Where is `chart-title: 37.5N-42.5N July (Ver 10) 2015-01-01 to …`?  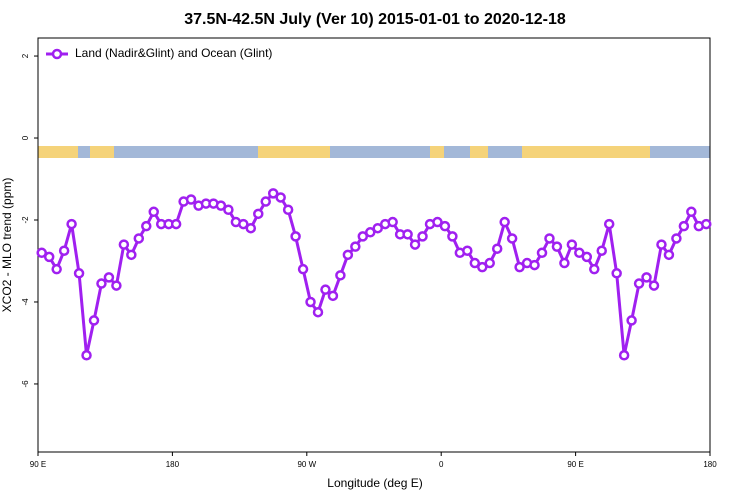 chart-title: 37.5N-42.5N July (Ver 10) 2015-01-01 to … is located at coordinates (375, 19).